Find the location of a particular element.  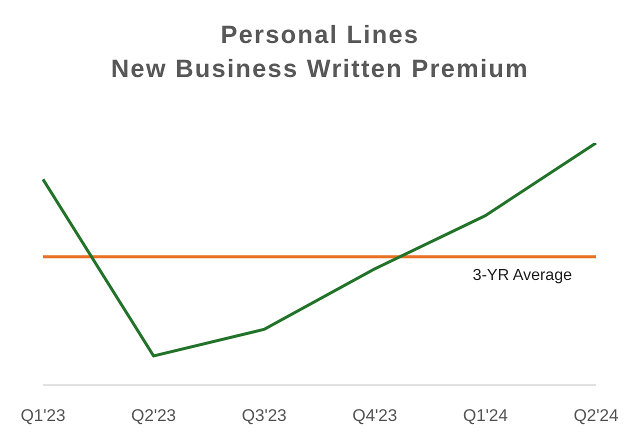

chart-title: Personal Lines New Business Written Premium is located at coordinates (320, 52).